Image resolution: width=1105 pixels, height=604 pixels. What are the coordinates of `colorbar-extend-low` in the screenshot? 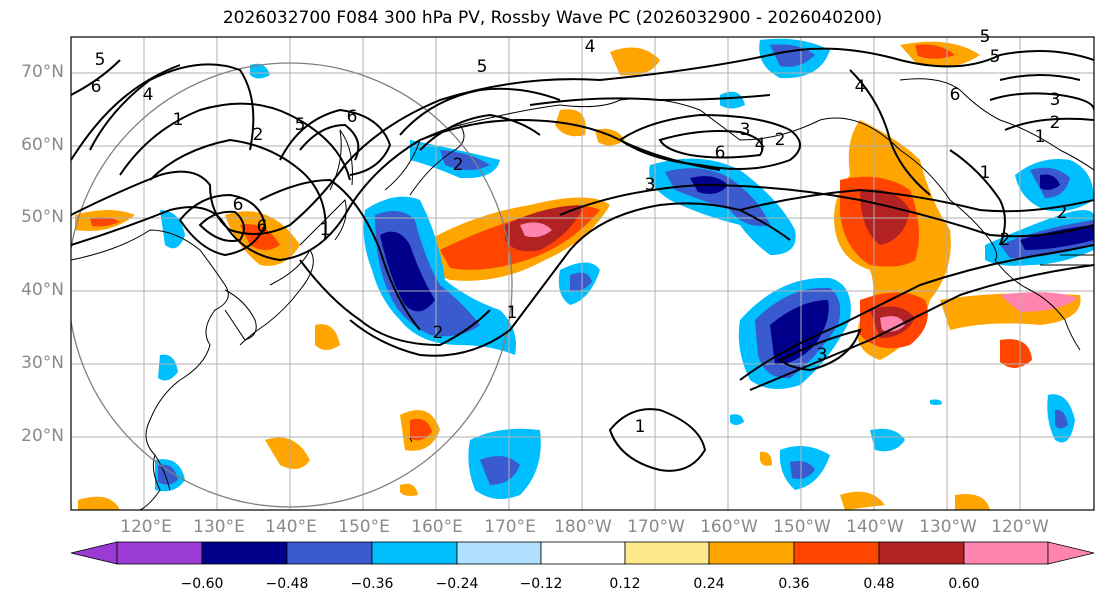 It's located at (94, 553).